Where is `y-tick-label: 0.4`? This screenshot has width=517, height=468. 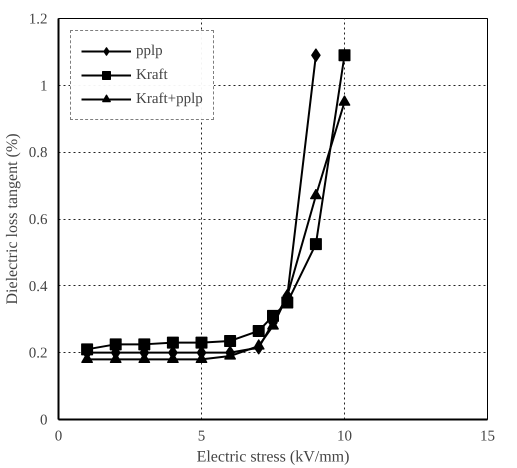 y-tick-label: 0.4 is located at coordinates (38, 286).